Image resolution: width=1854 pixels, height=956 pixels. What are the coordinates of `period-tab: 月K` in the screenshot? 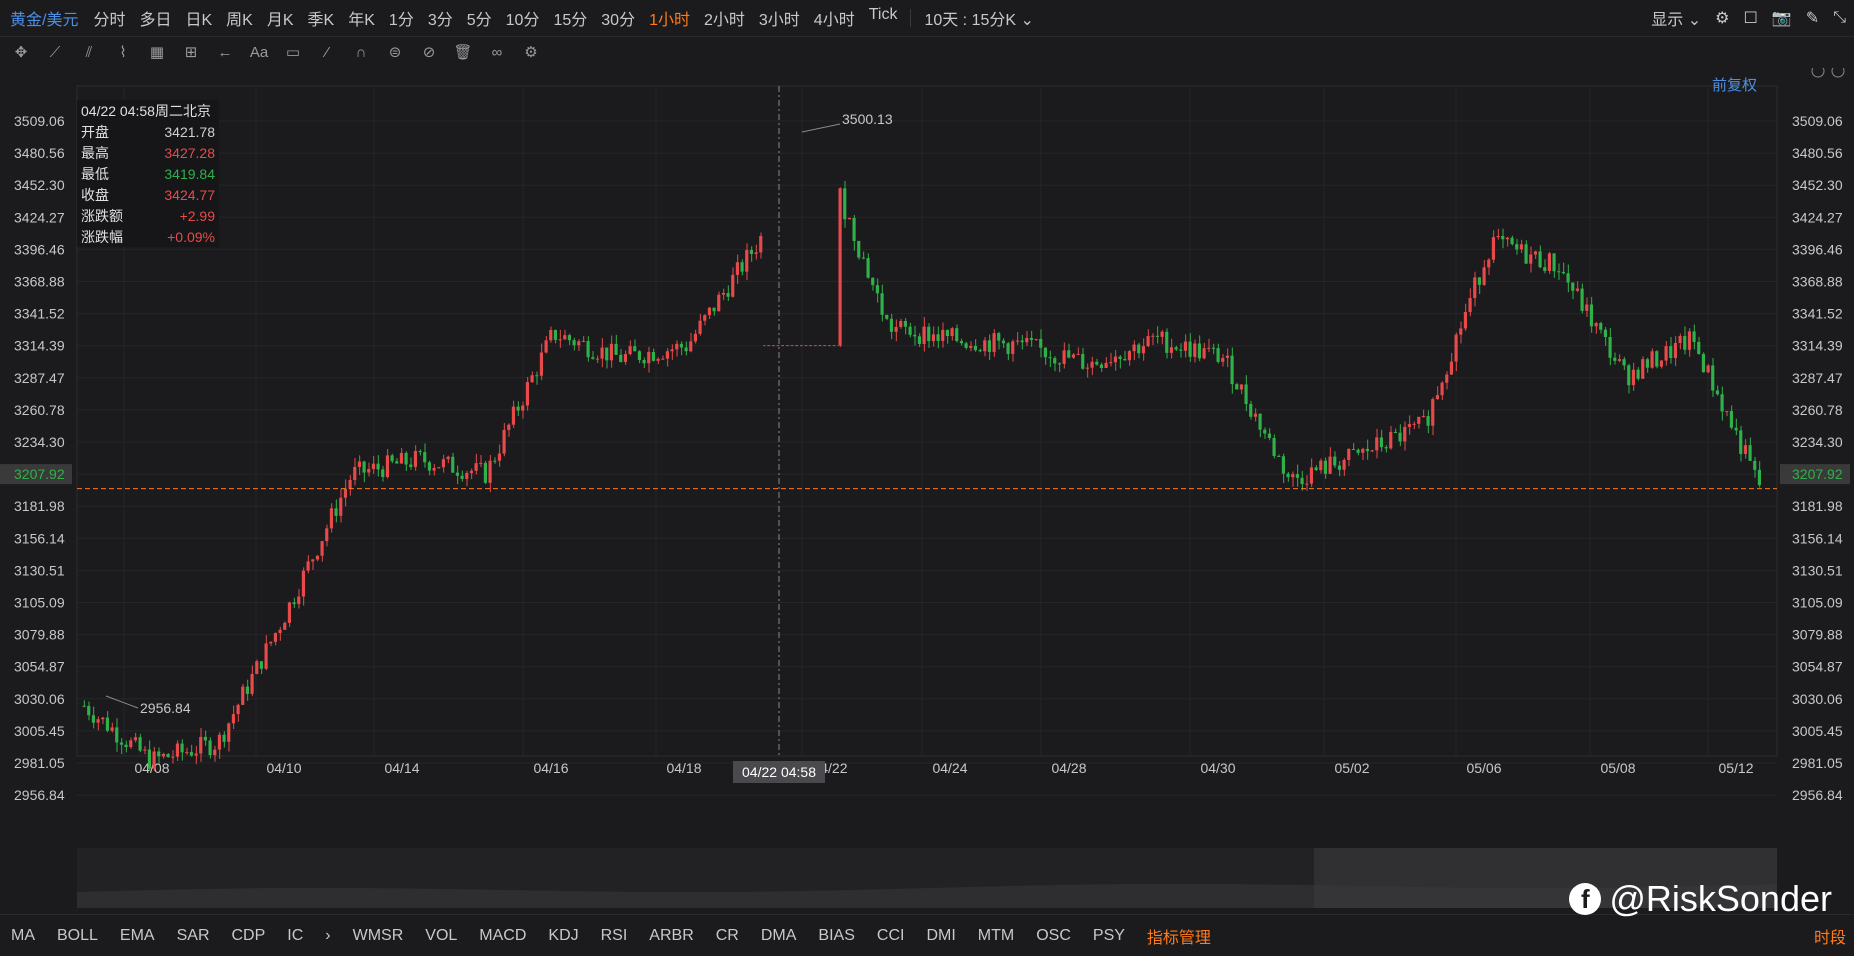 It's located at (280, 20).